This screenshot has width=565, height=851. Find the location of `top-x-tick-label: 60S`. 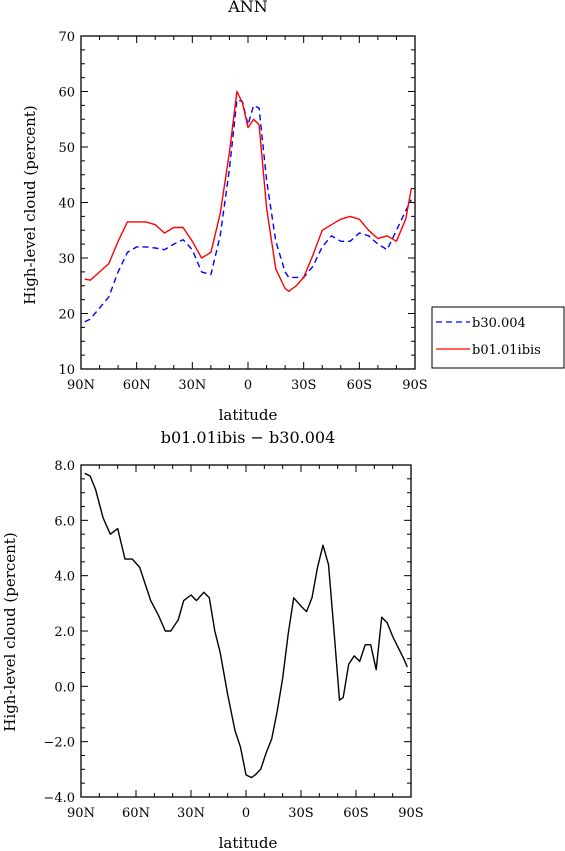

top-x-tick-label: 60S is located at coordinates (359, 385).